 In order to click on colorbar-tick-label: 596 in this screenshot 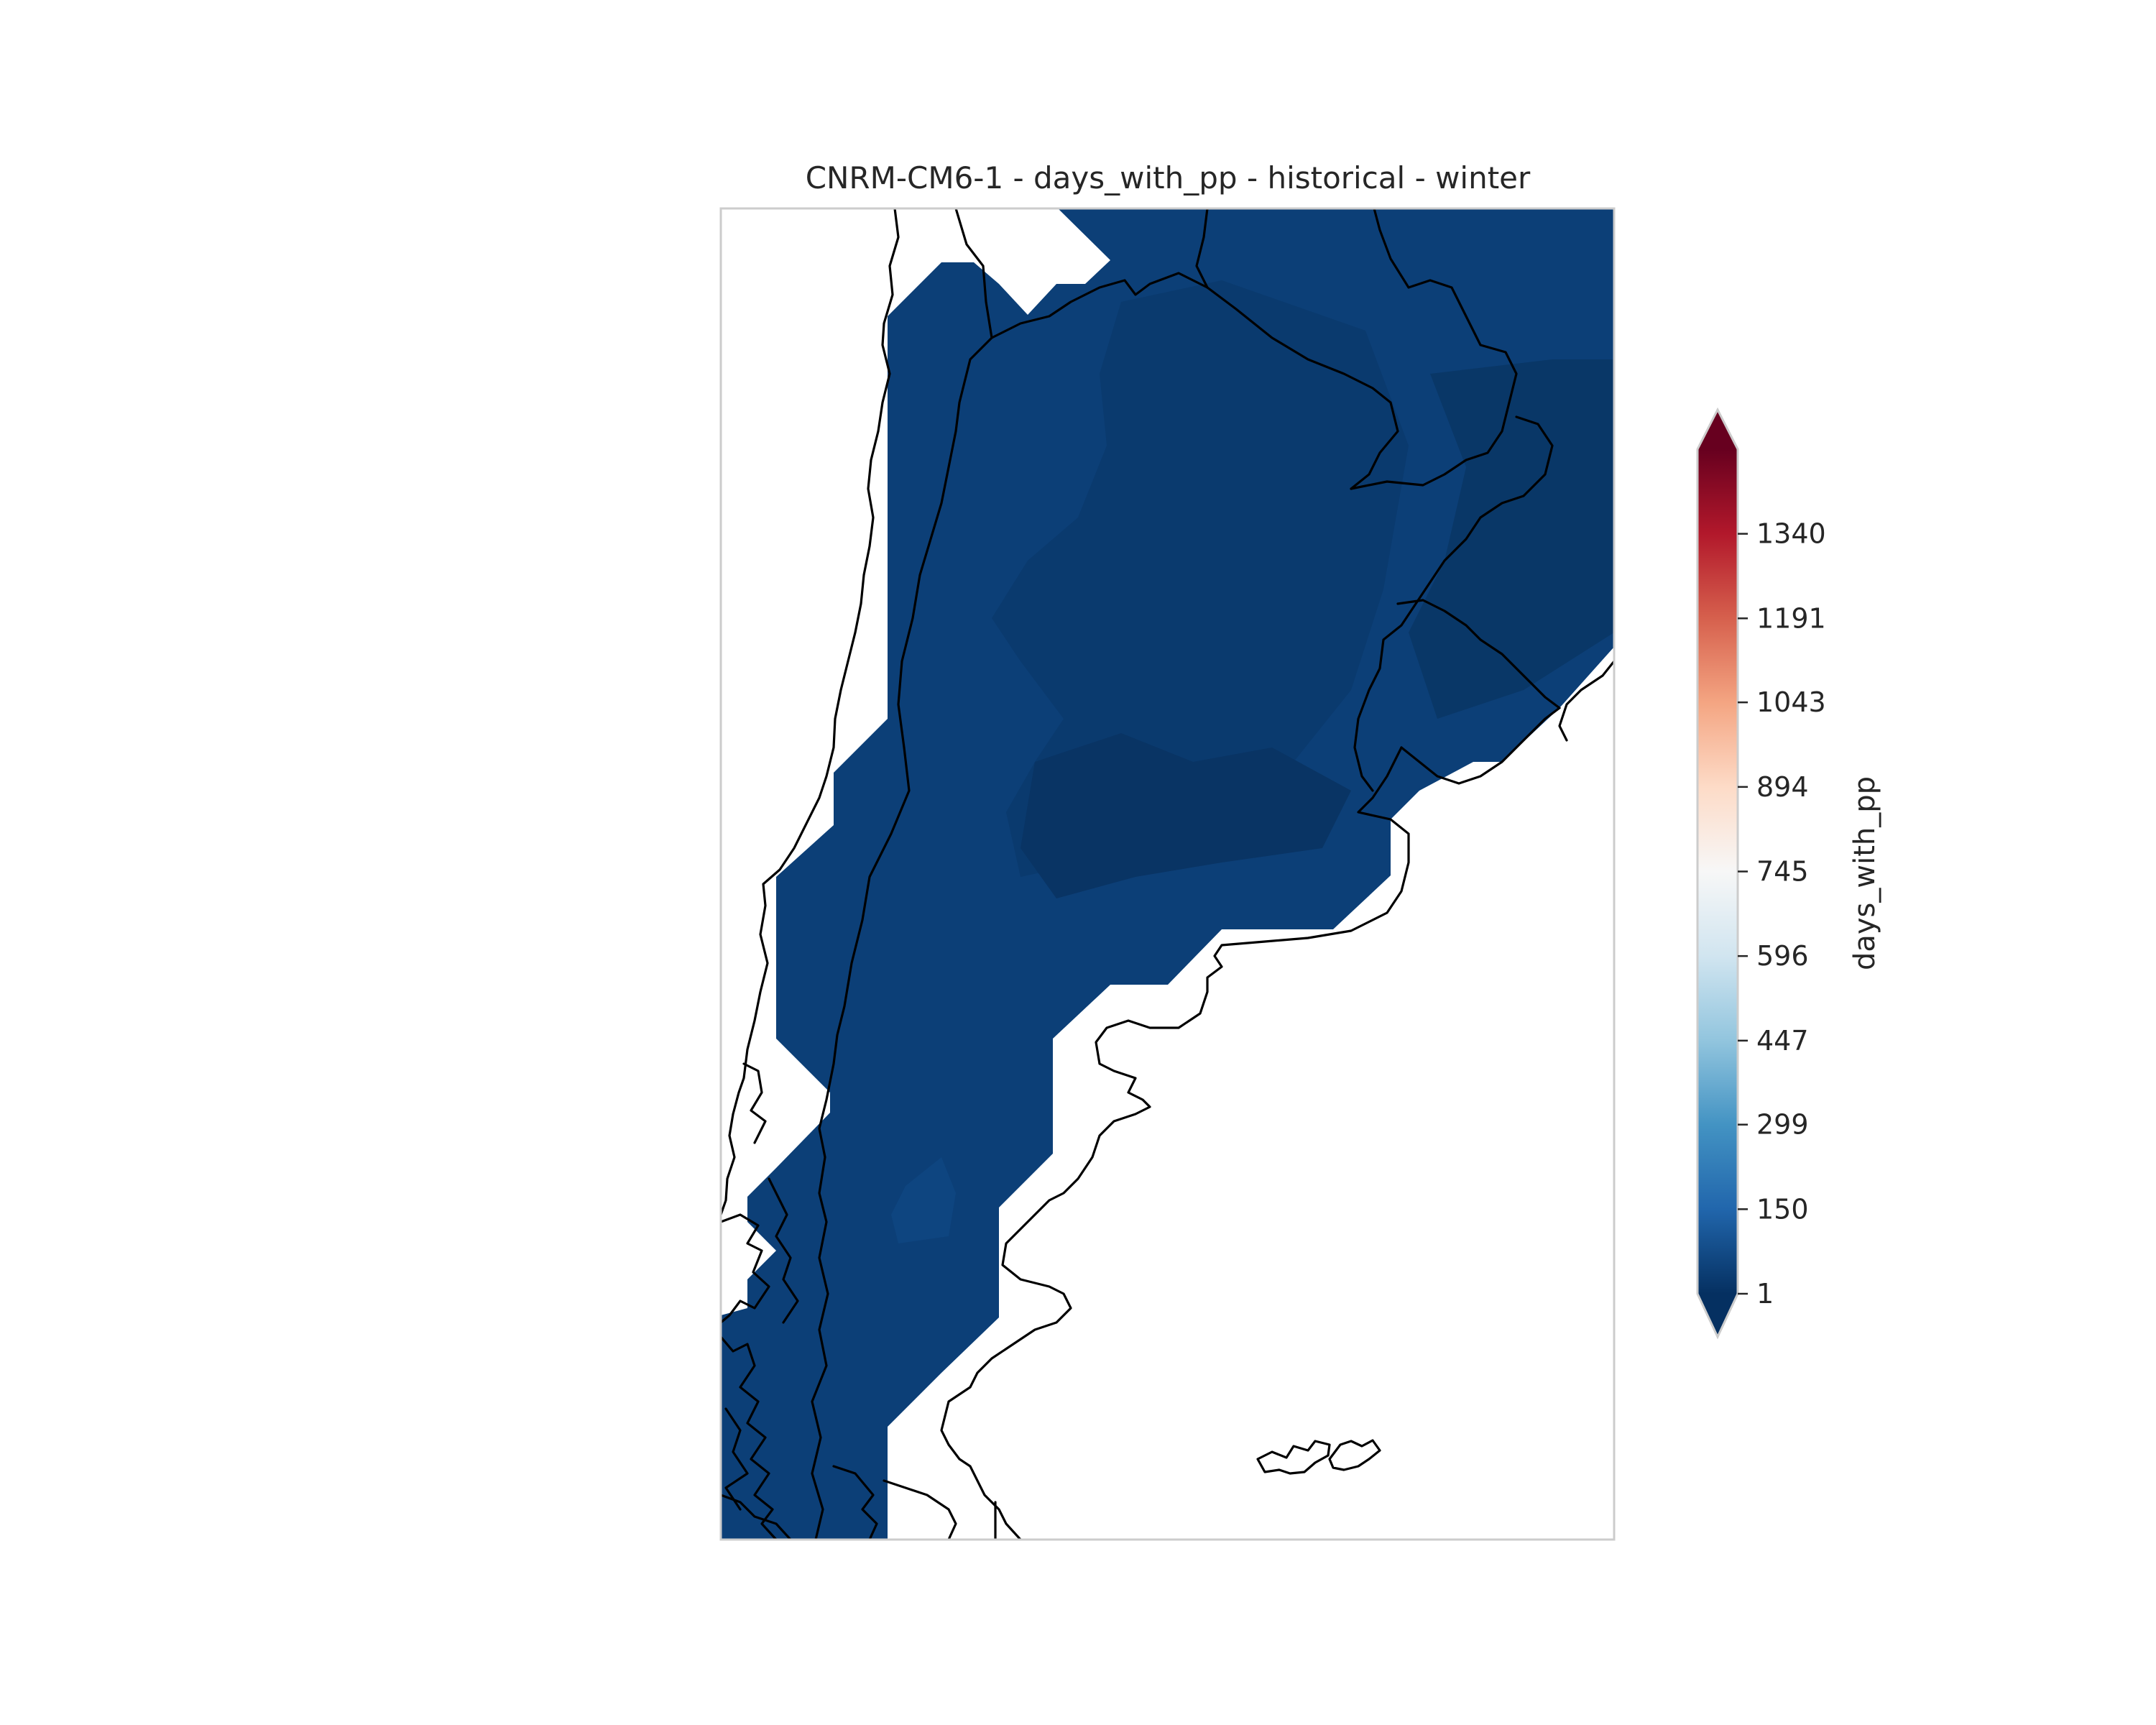, I will do `click(1783, 956)`.